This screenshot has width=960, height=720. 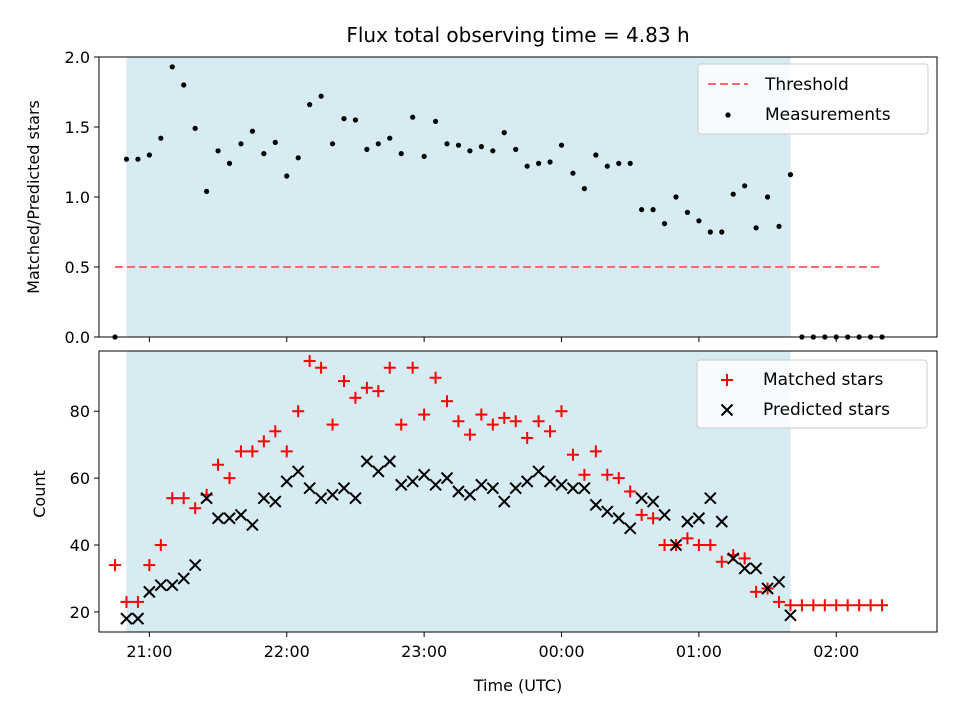 I want to click on x-tick-label: 21:00, so click(x=149, y=651).